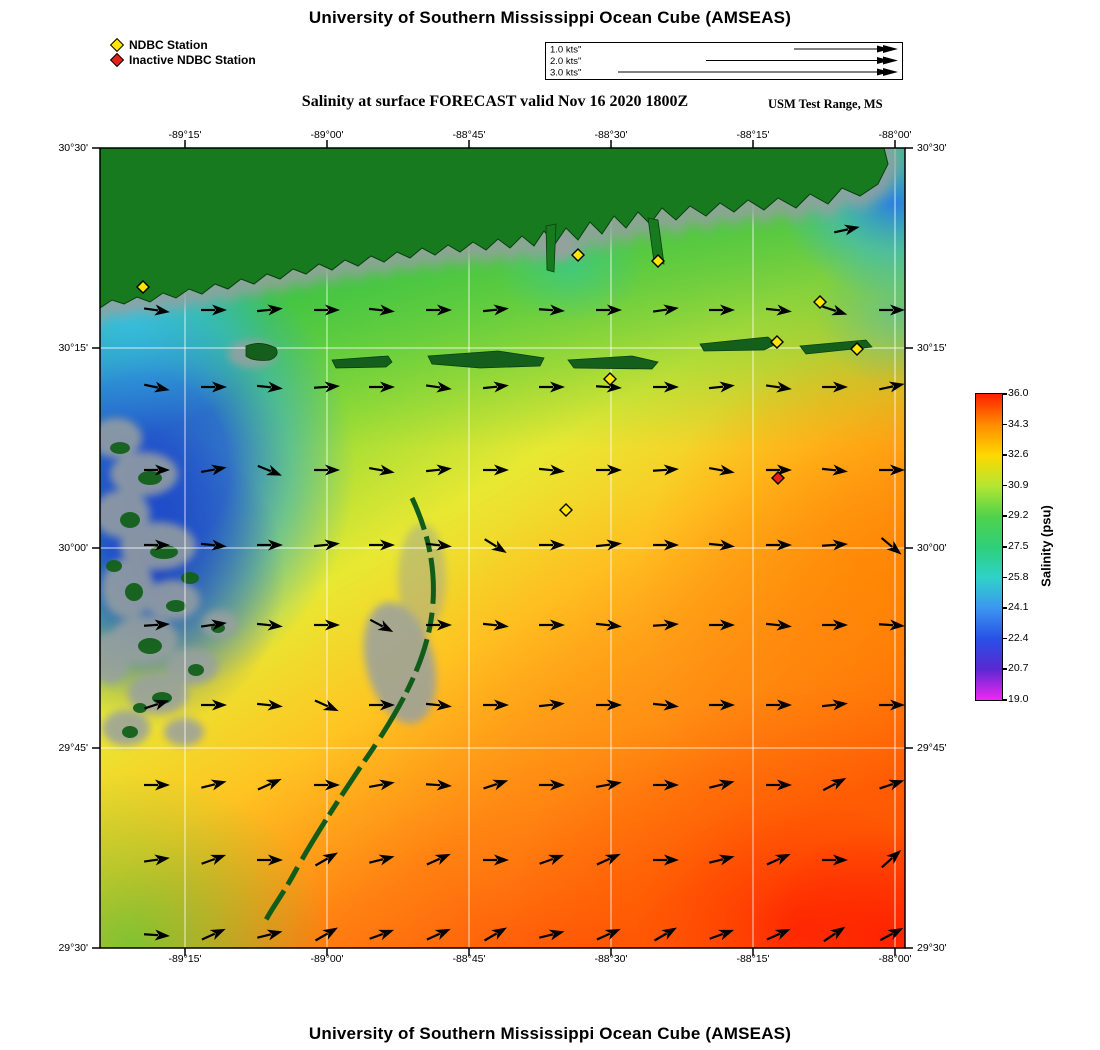 The width and height of the screenshot is (1100, 1050). What do you see at coordinates (168, 44) in the screenshot?
I see `legend-label-active: NDBC Station` at bounding box center [168, 44].